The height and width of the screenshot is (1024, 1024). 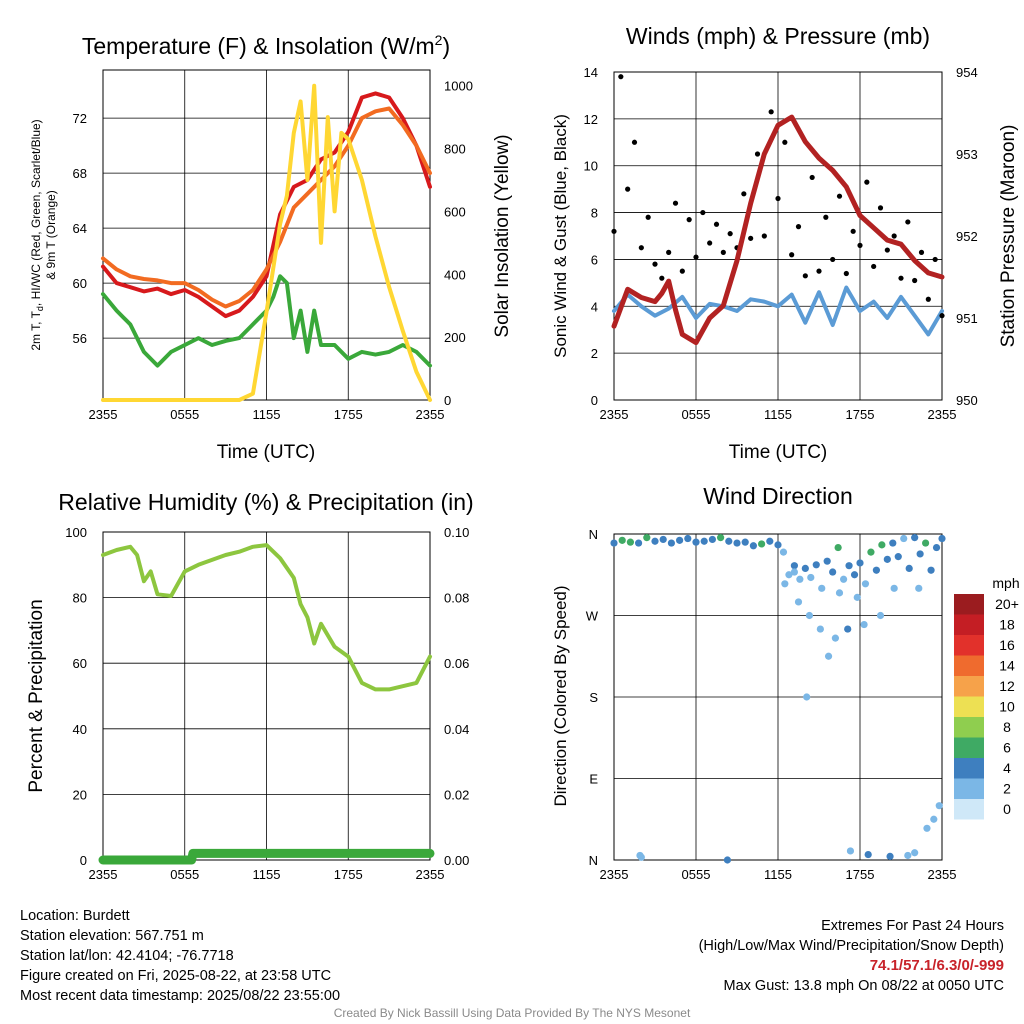 I want to click on y-tick-label: 20, so click(x=80, y=794).